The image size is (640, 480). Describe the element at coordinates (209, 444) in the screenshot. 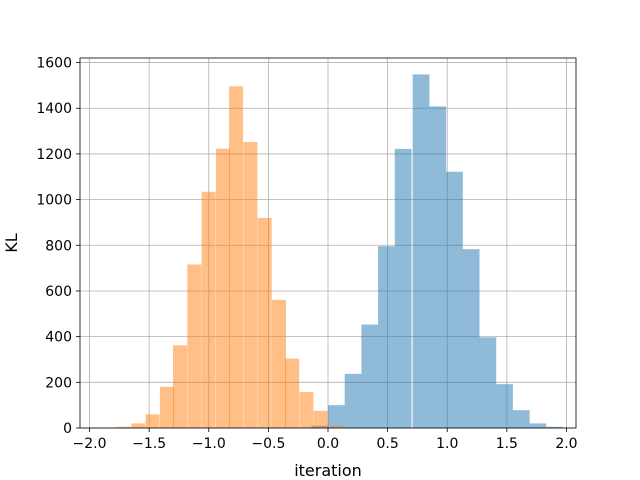

I see `x-tick-label: −1.0` at that location.